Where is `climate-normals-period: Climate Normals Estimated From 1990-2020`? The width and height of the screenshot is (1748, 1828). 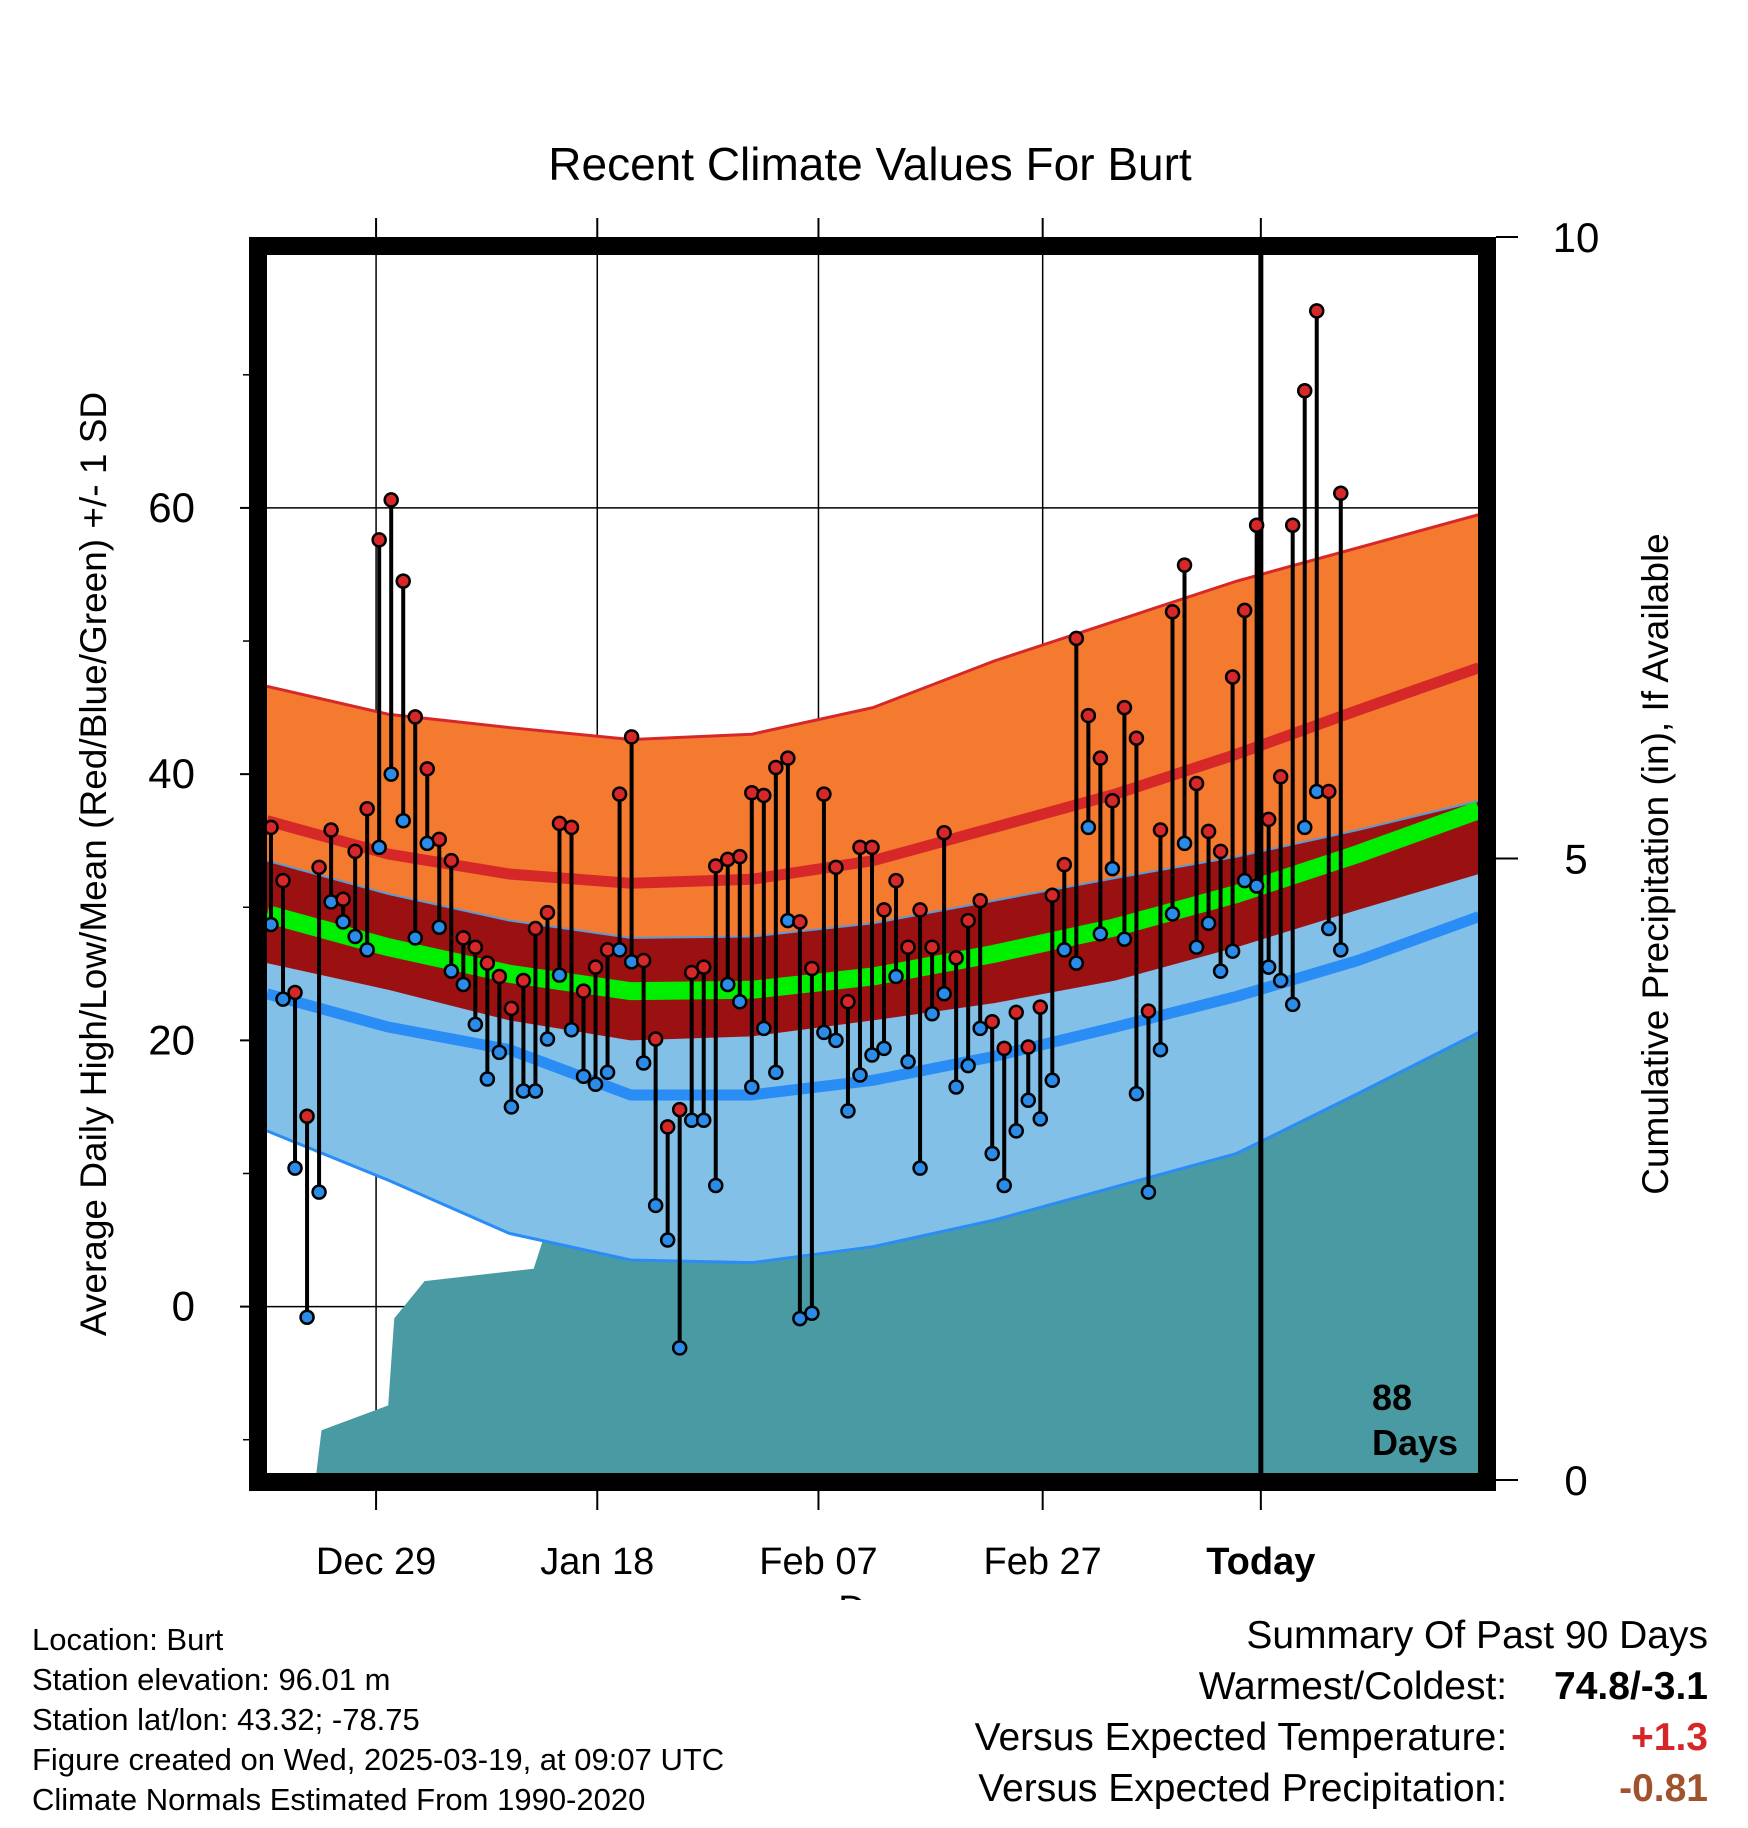 climate-normals-period: Climate Normals Estimated From 1990-2020 is located at coordinates (339, 1799).